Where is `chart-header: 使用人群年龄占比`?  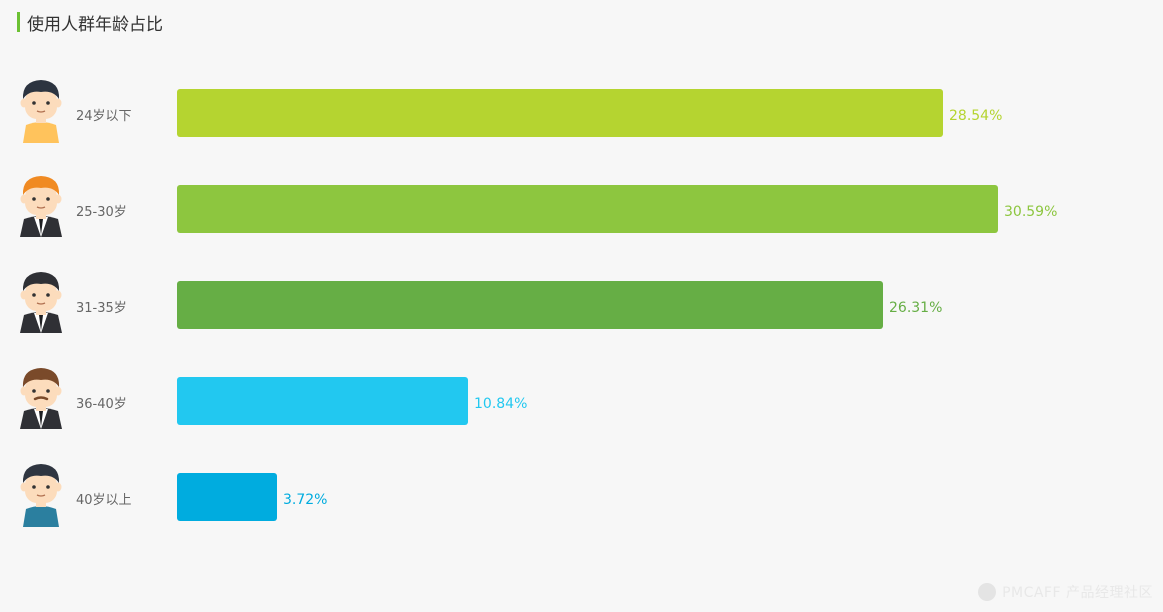 chart-header: 使用人群年龄占比 is located at coordinates (90, 22).